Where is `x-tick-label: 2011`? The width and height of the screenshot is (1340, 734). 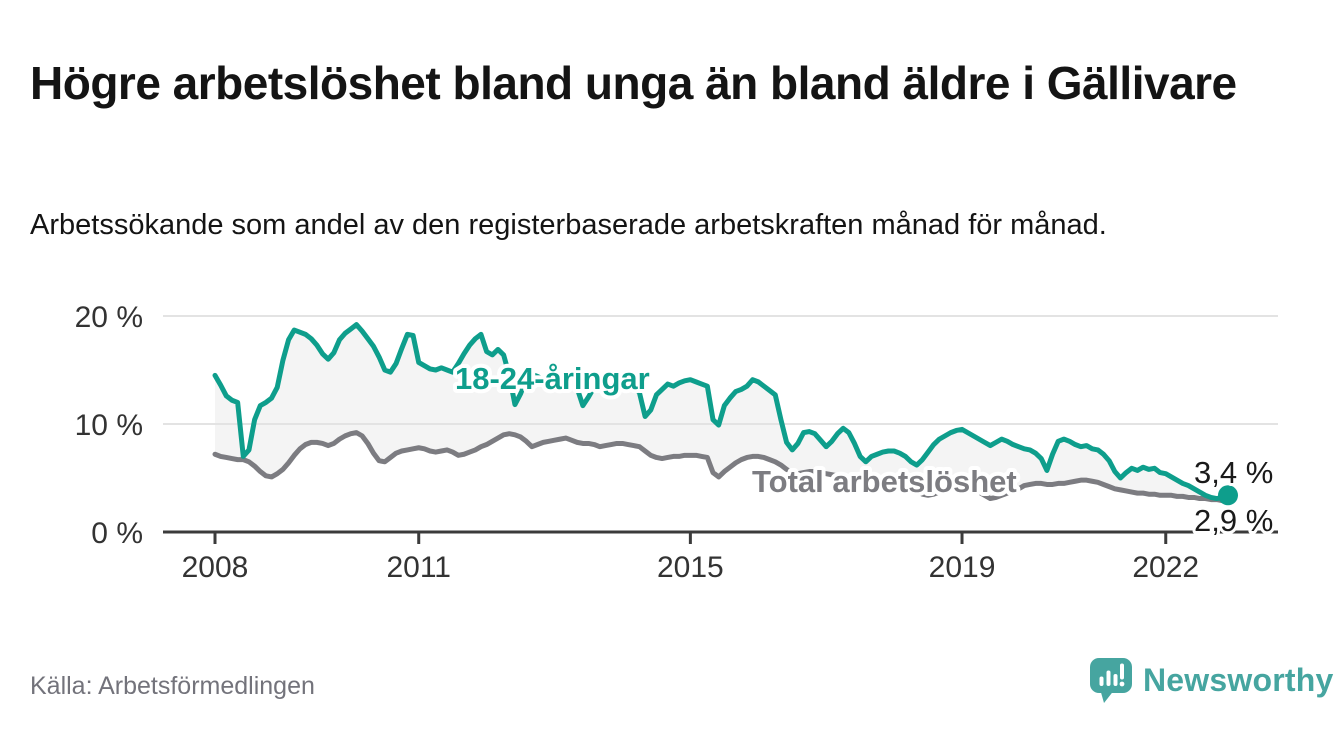 x-tick-label: 2011 is located at coordinates (418, 567).